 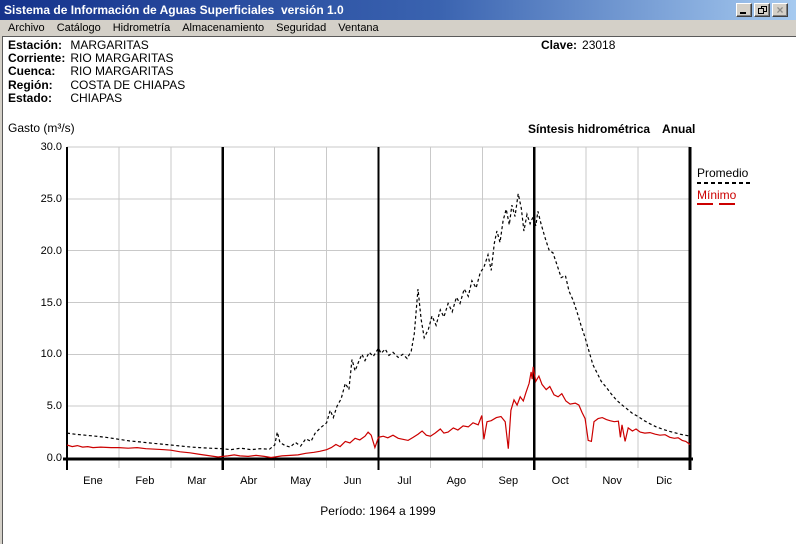 What do you see at coordinates (560, 481) in the screenshot?
I see `x-tick-label: Oct` at bounding box center [560, 481].